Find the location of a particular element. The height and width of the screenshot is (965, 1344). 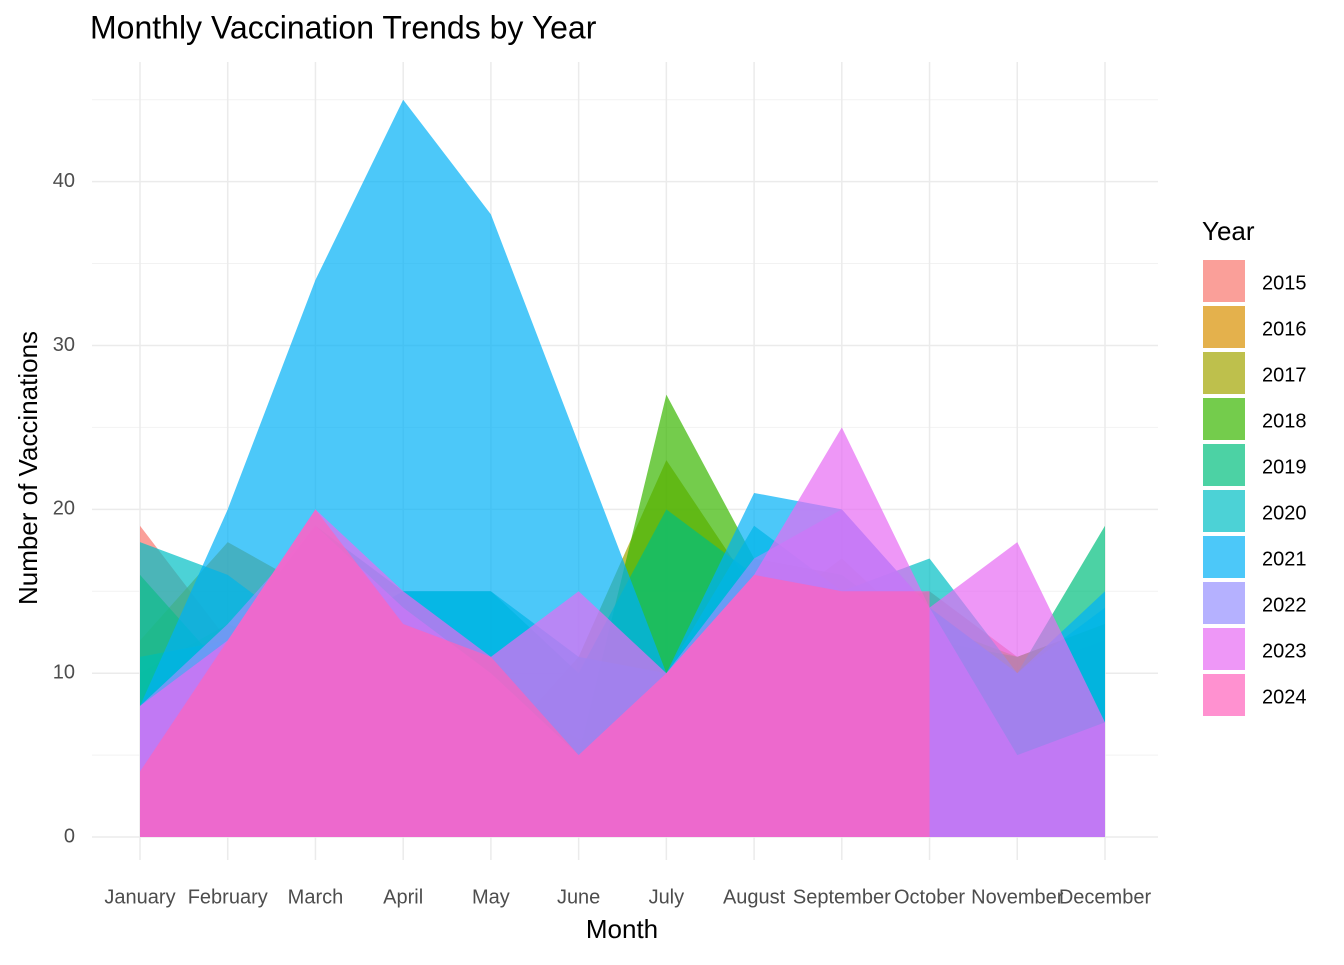

y-tick-label: 10 is located at coordinates (64, 672).